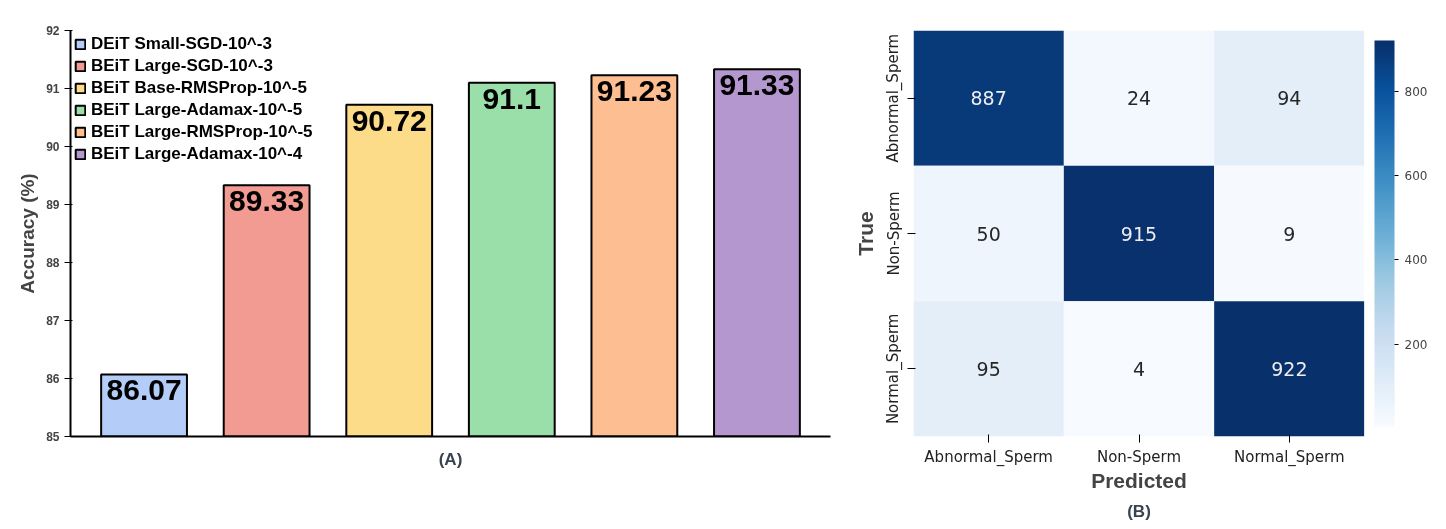 This screenshot has width=1446, height=529. I want to click on y-tick-label: Non-Sperm, so click(893, 233).